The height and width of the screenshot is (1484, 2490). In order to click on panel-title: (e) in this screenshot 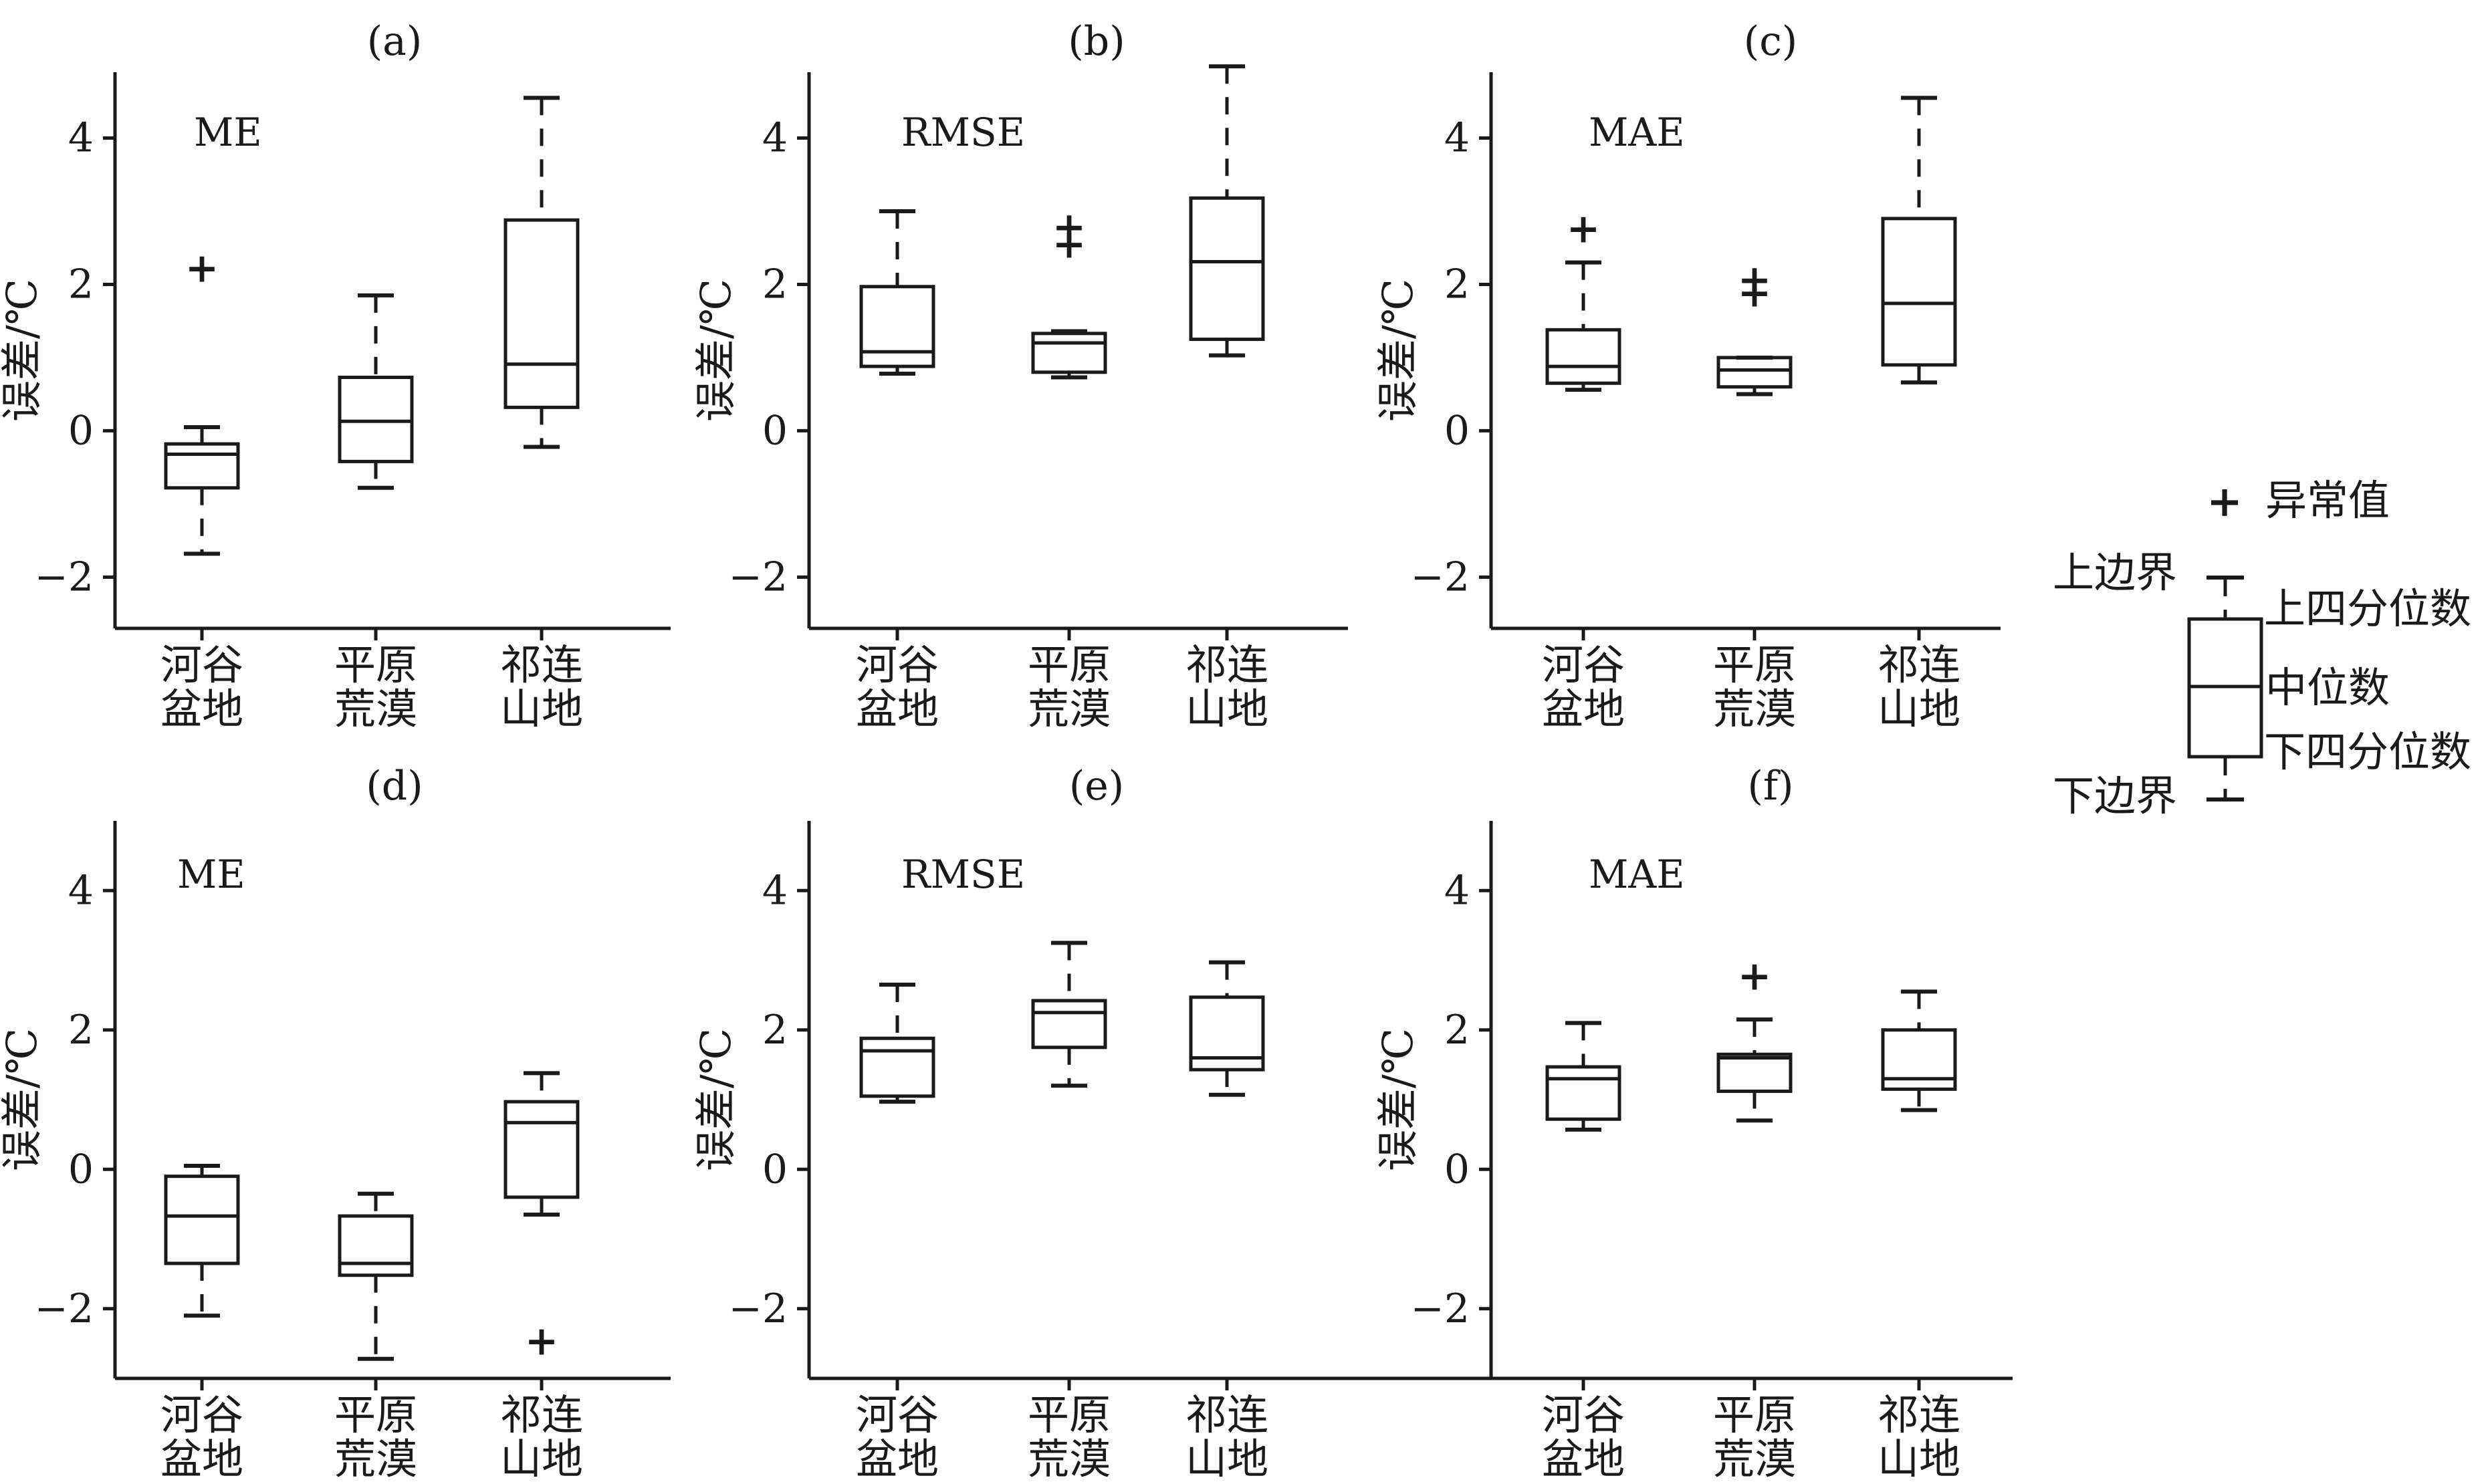, I will do `click(1096, 786)`.